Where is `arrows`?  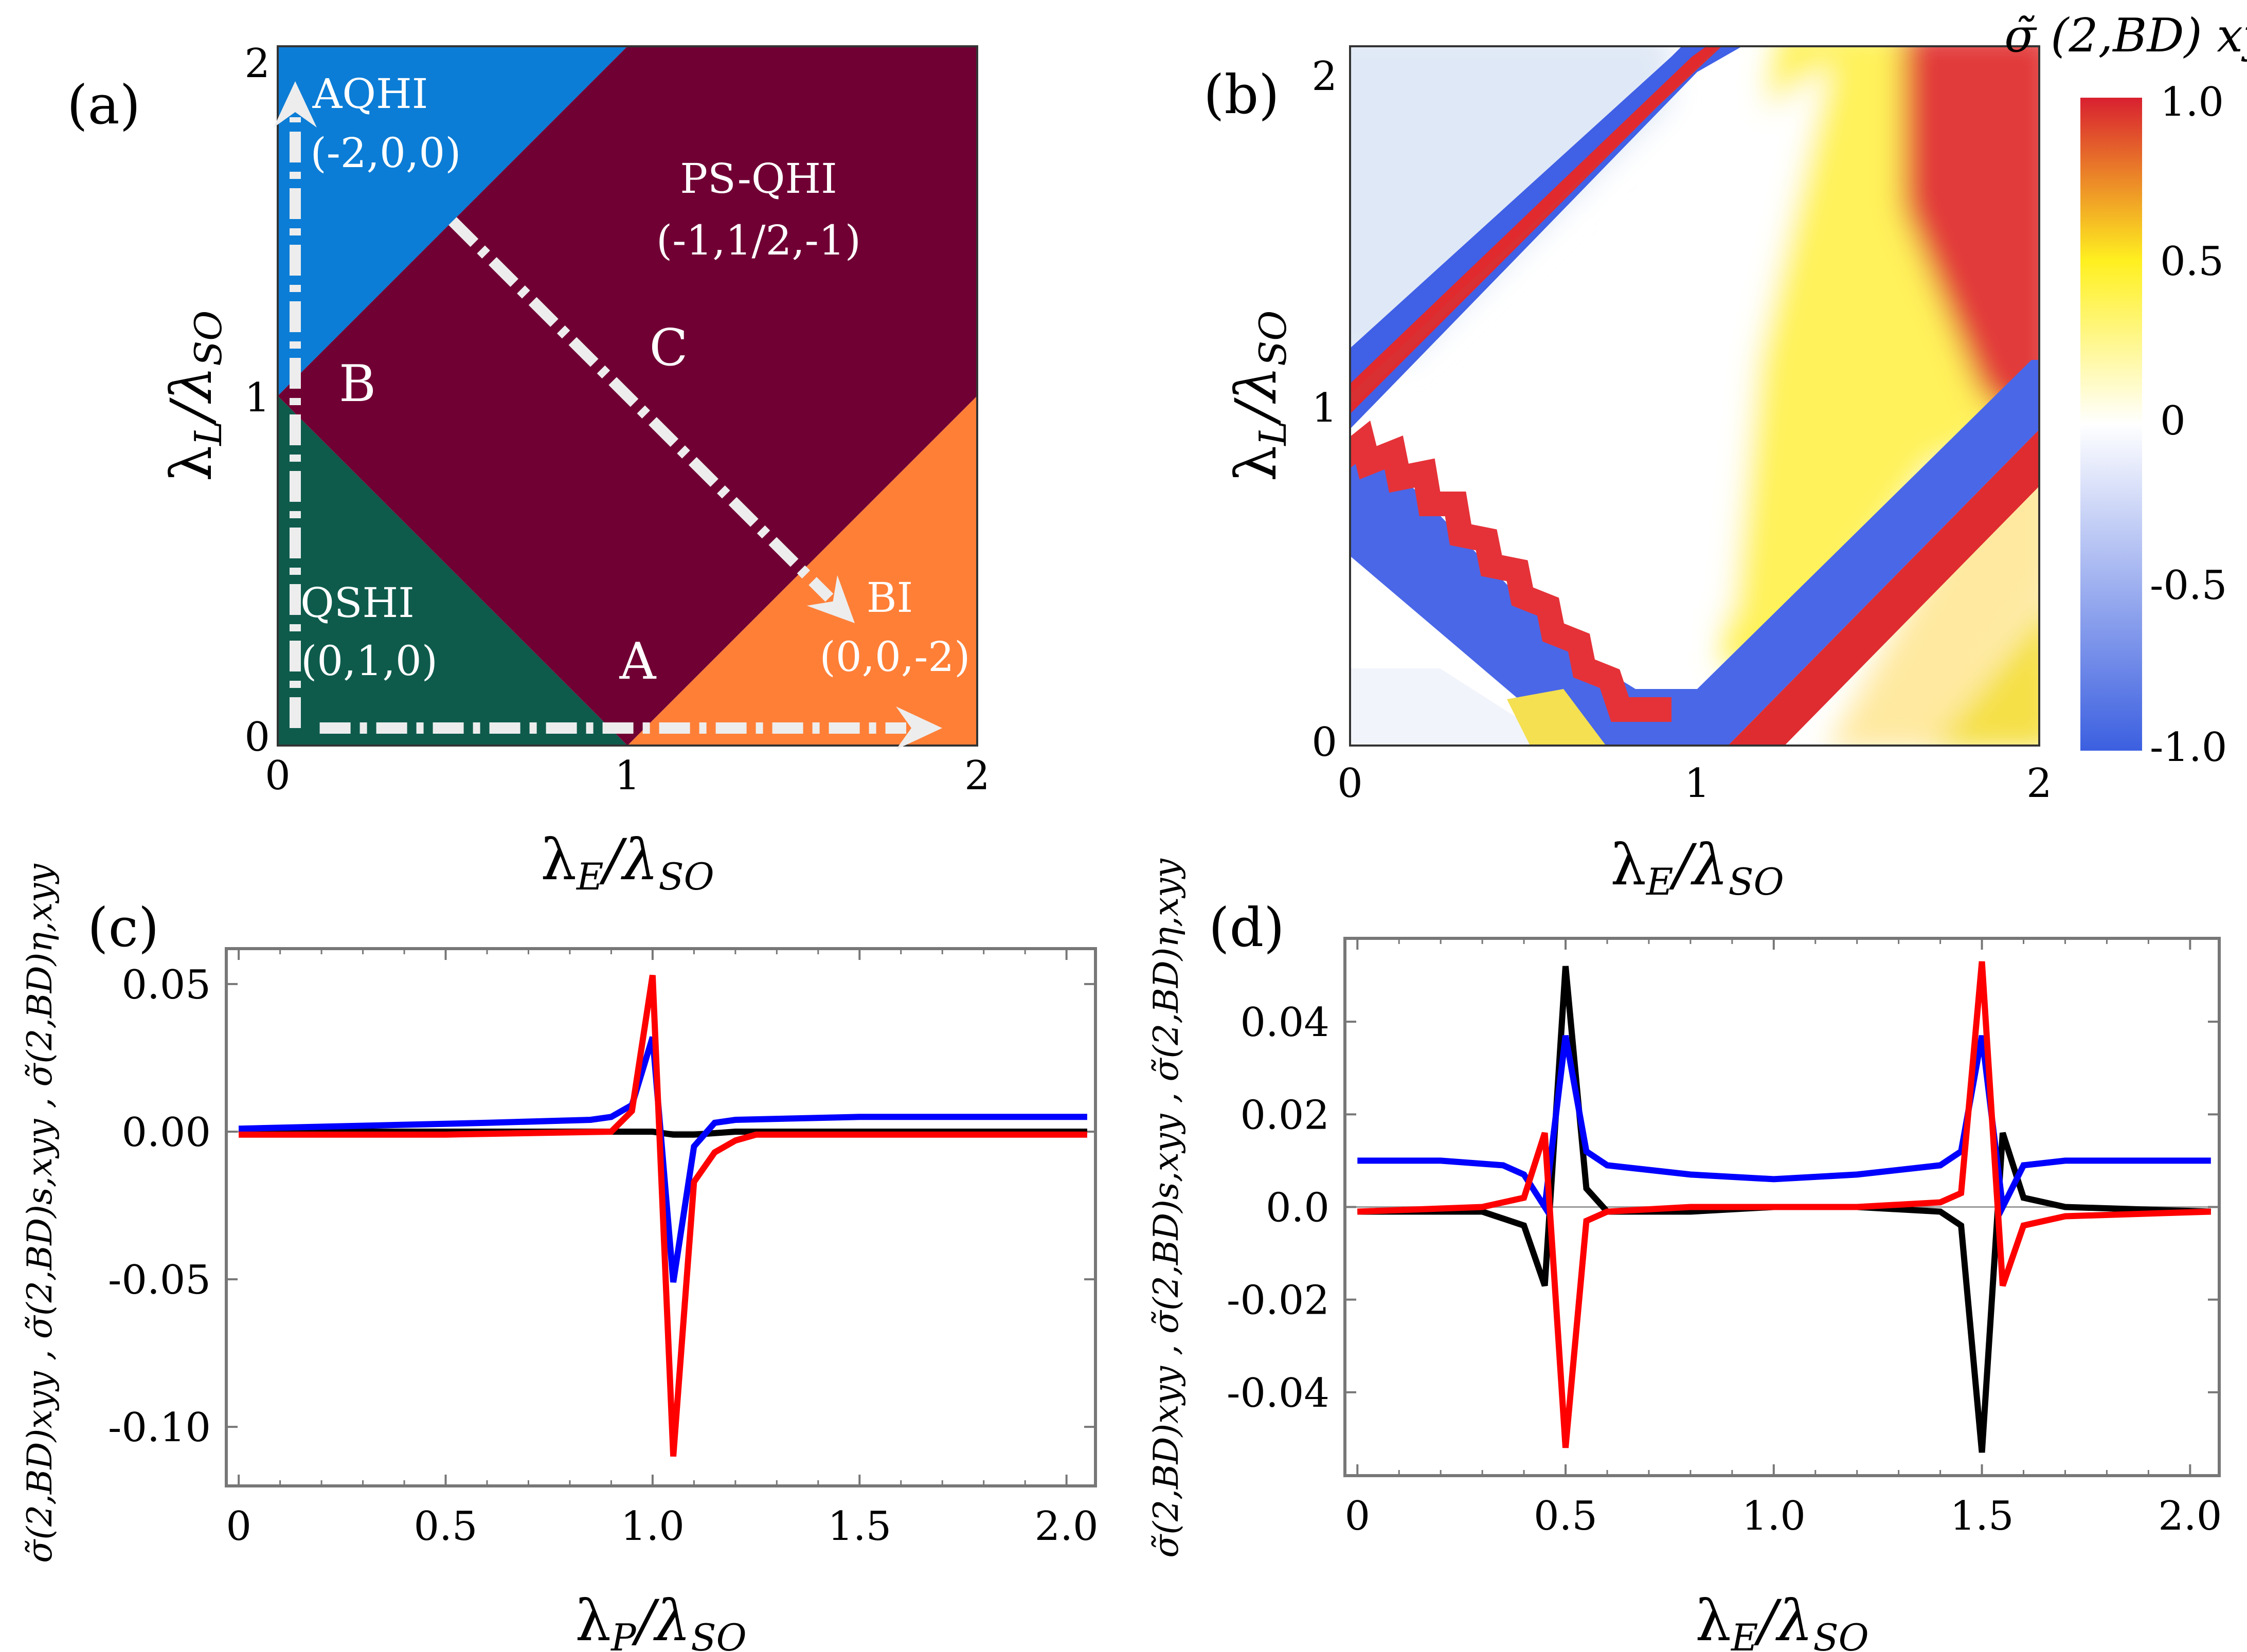 arrows is located at coordinates (608, 415).